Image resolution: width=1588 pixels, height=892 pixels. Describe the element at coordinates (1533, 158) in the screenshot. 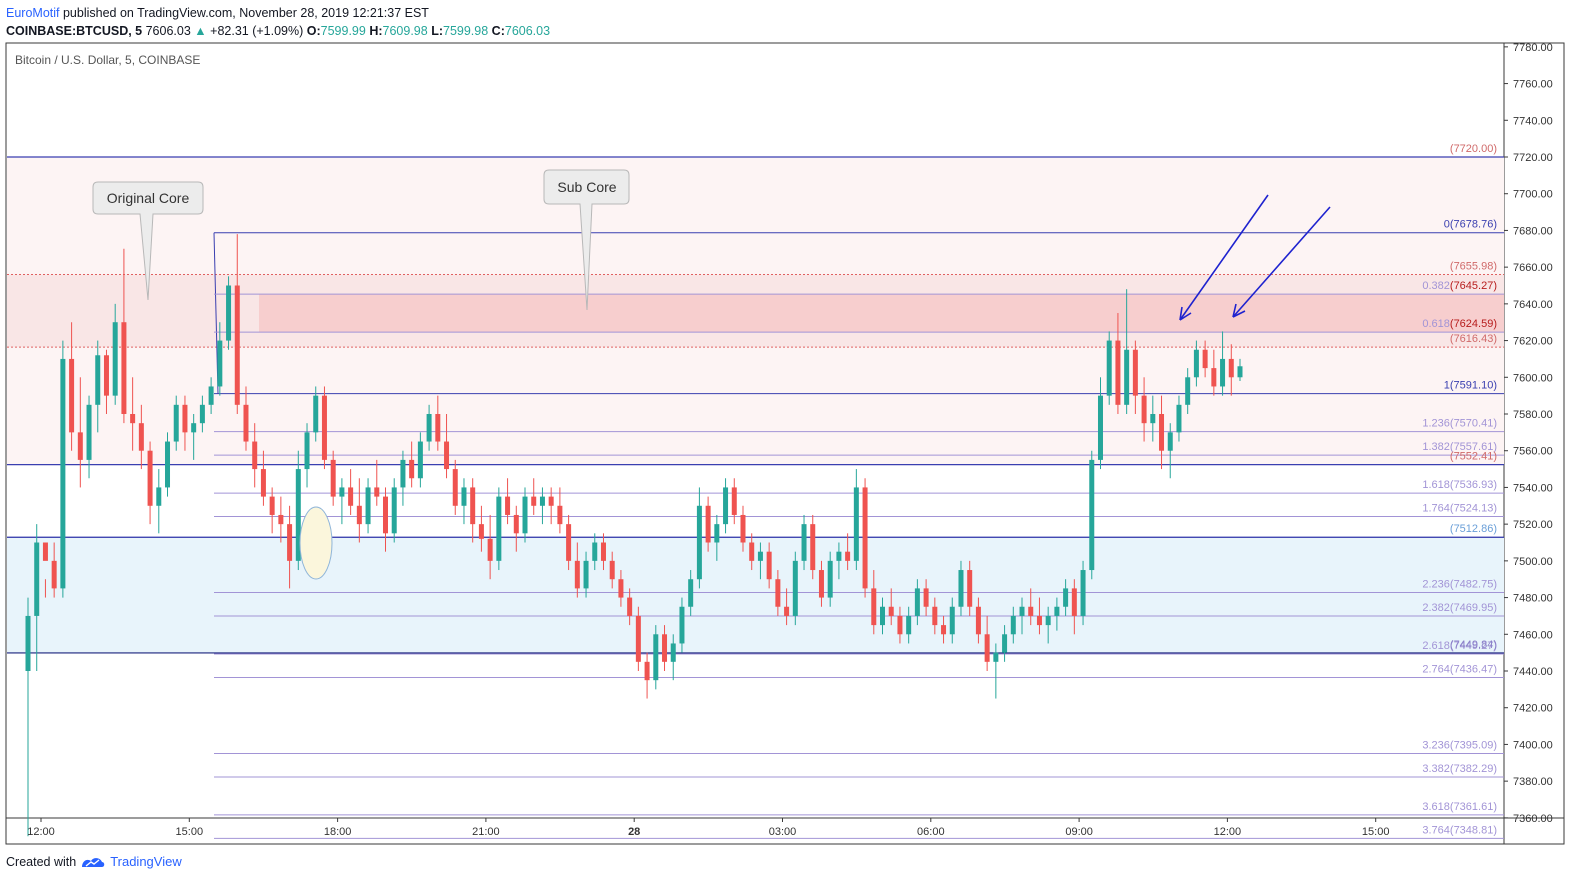

I see `y-tick-label: 7720.00` at that location.